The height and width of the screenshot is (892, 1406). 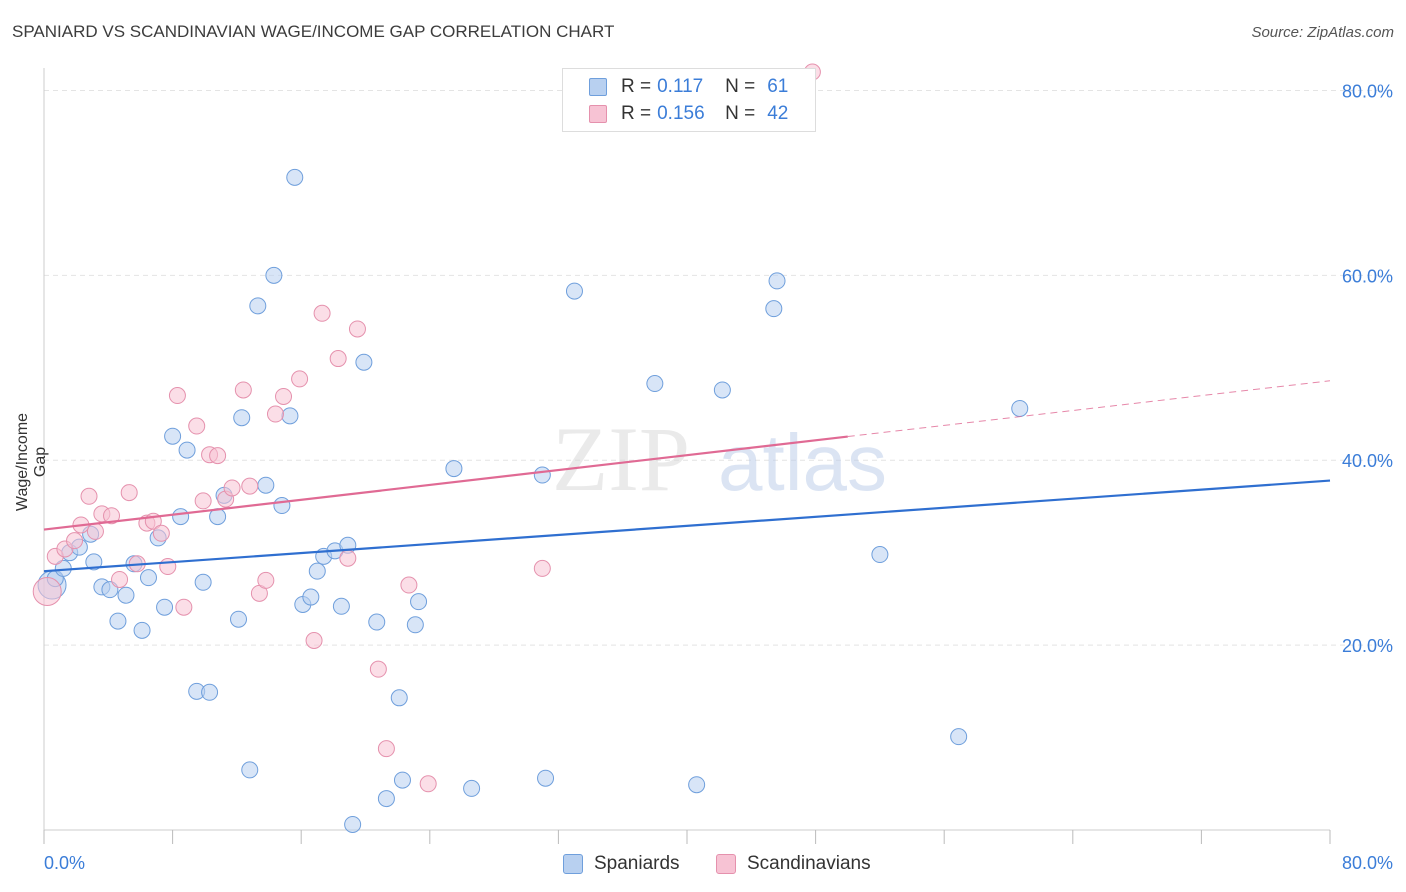 What do you see at coordinates (621, 459) in the screenshot?
I see `watermark-zip: ZIP` at bounding box center [621, 459].